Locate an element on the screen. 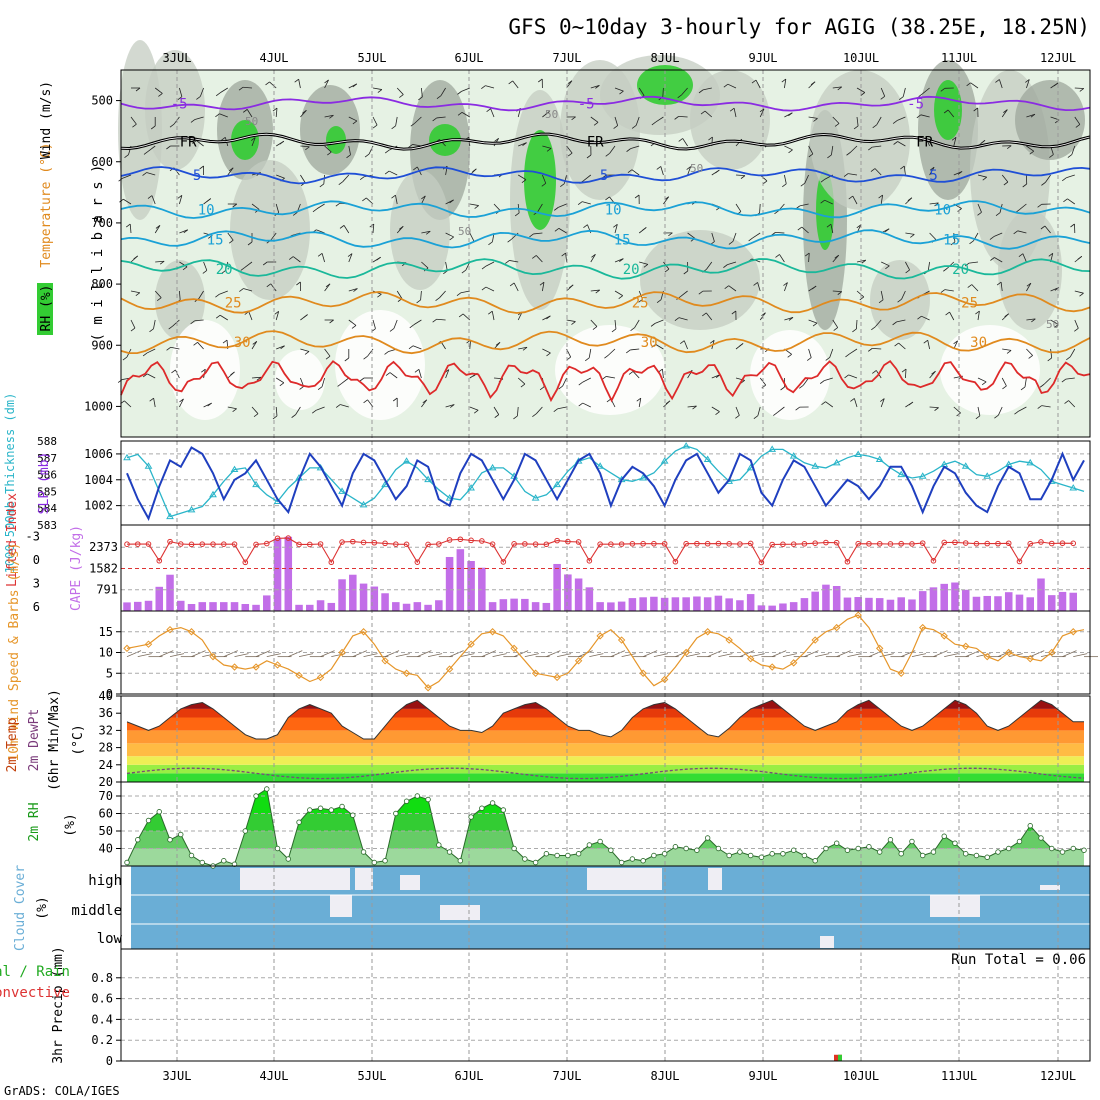 The image size is (1100, 1100). thickness-point is located at coordinates (707, 458).